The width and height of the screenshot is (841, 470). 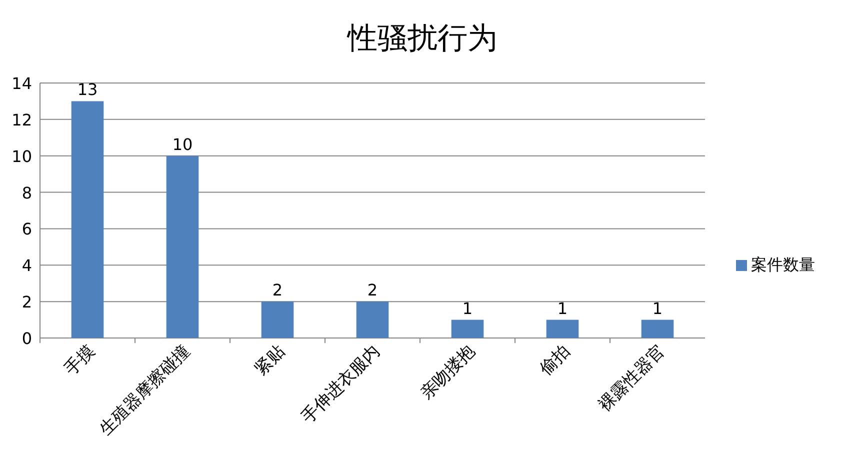 What do you see at coordinates (27, 302) in the screenshot?
I see `y-tick-label: 2` at bounding box center [27, 302].